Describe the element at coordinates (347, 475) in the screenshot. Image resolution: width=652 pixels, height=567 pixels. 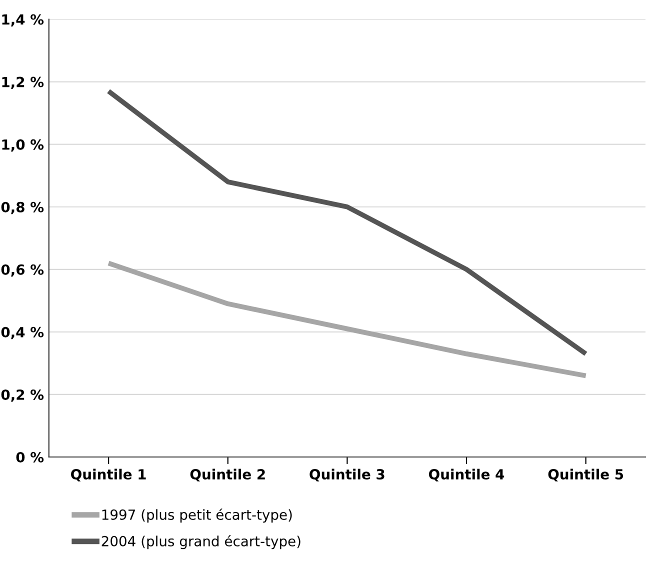
I see `x-tick-label: Quintile 3` at that location.